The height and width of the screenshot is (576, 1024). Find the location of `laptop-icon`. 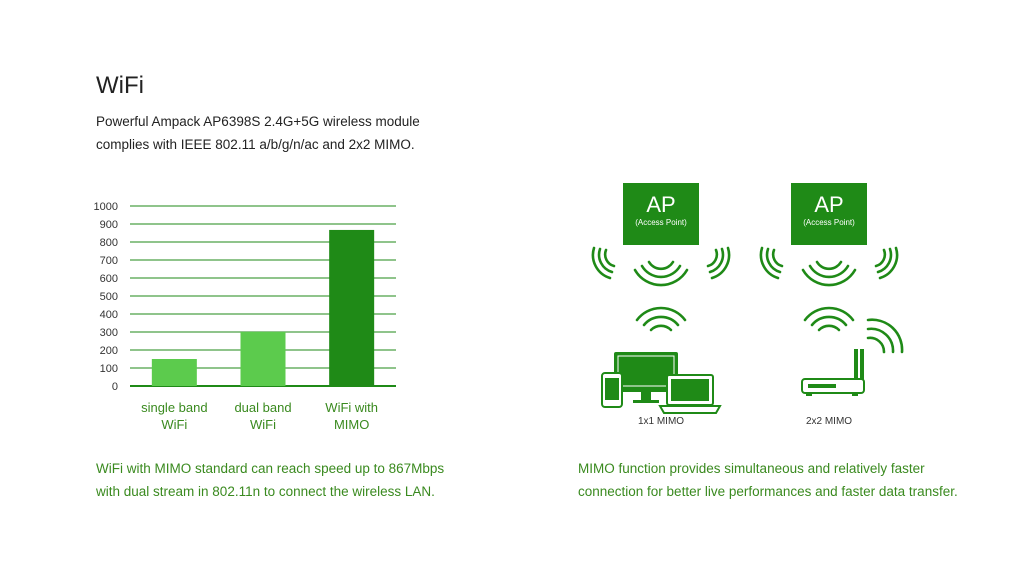

laptop-icon is located at coordinates (690, 394).